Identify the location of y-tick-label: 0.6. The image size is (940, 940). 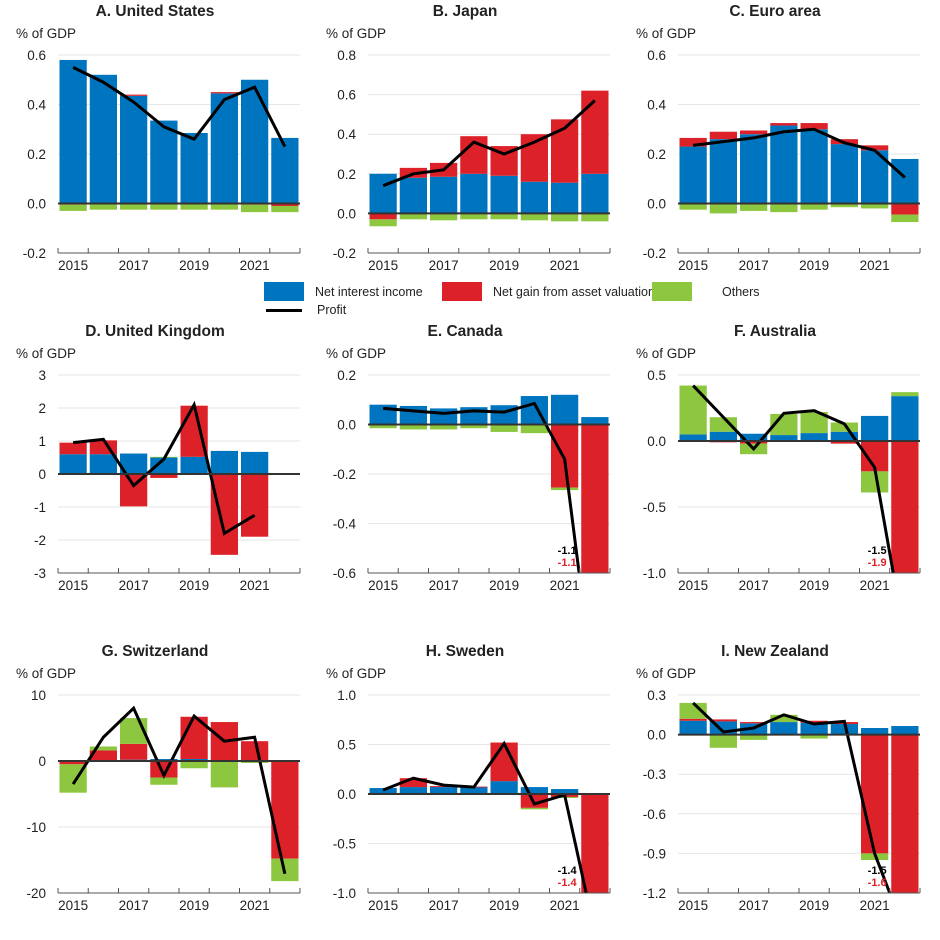
(36, 55).